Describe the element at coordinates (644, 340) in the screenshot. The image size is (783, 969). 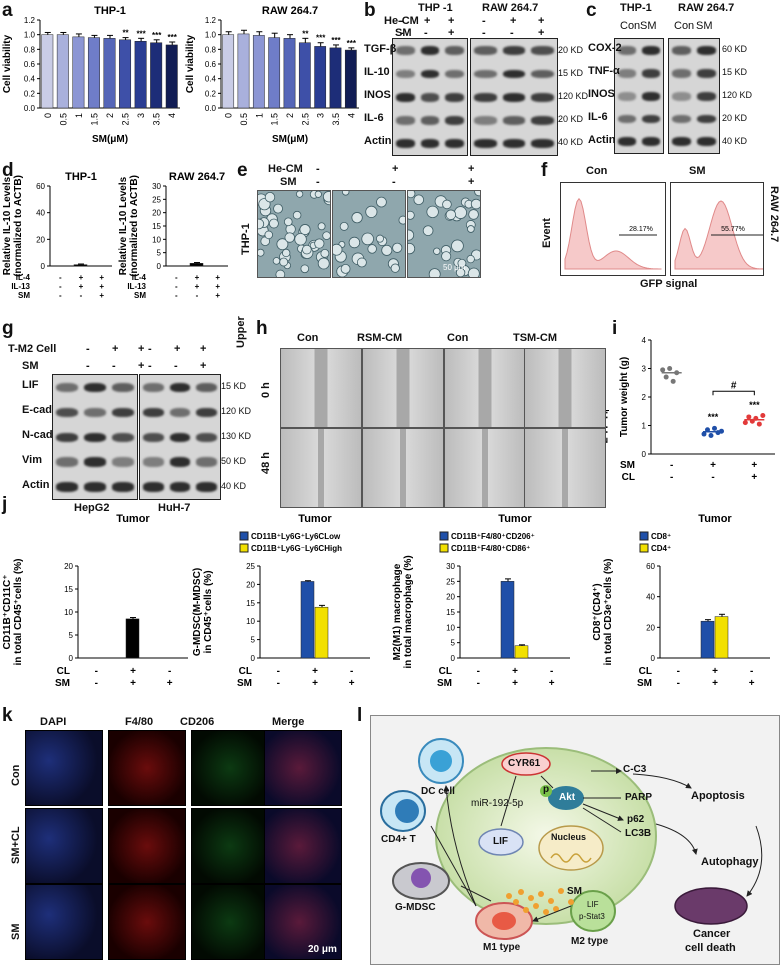
I see `y-tick-label: 4` at that location.